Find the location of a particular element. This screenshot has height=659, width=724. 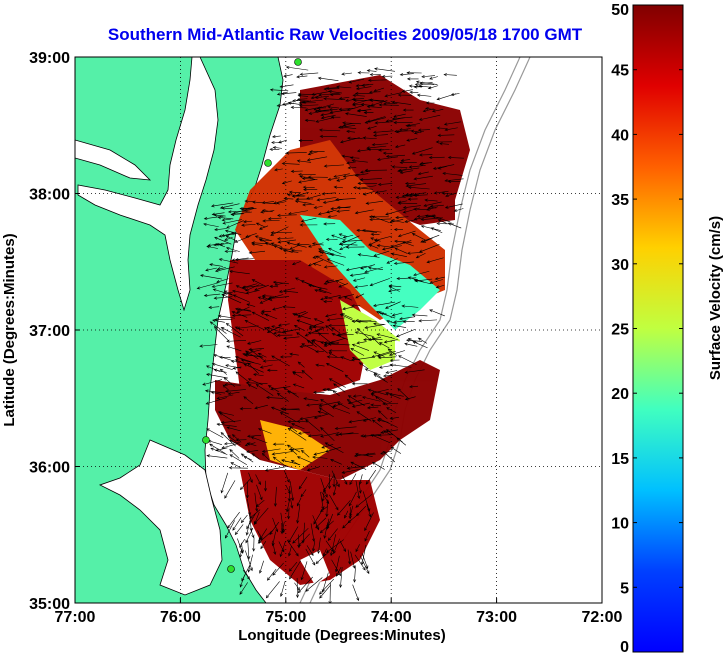

station-marker is located at coordinates (268, 163).